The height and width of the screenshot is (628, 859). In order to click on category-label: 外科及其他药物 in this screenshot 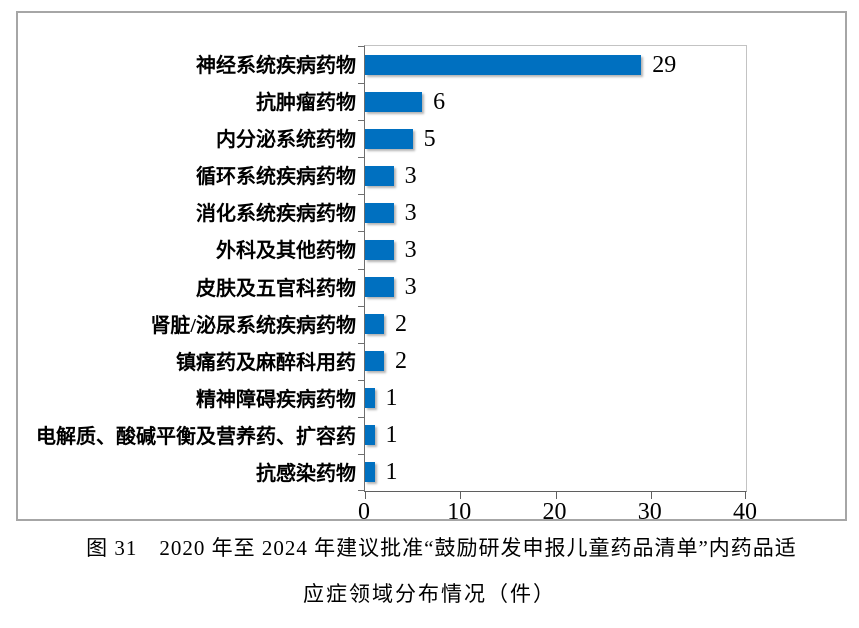, I will do `click(286, 251)`.